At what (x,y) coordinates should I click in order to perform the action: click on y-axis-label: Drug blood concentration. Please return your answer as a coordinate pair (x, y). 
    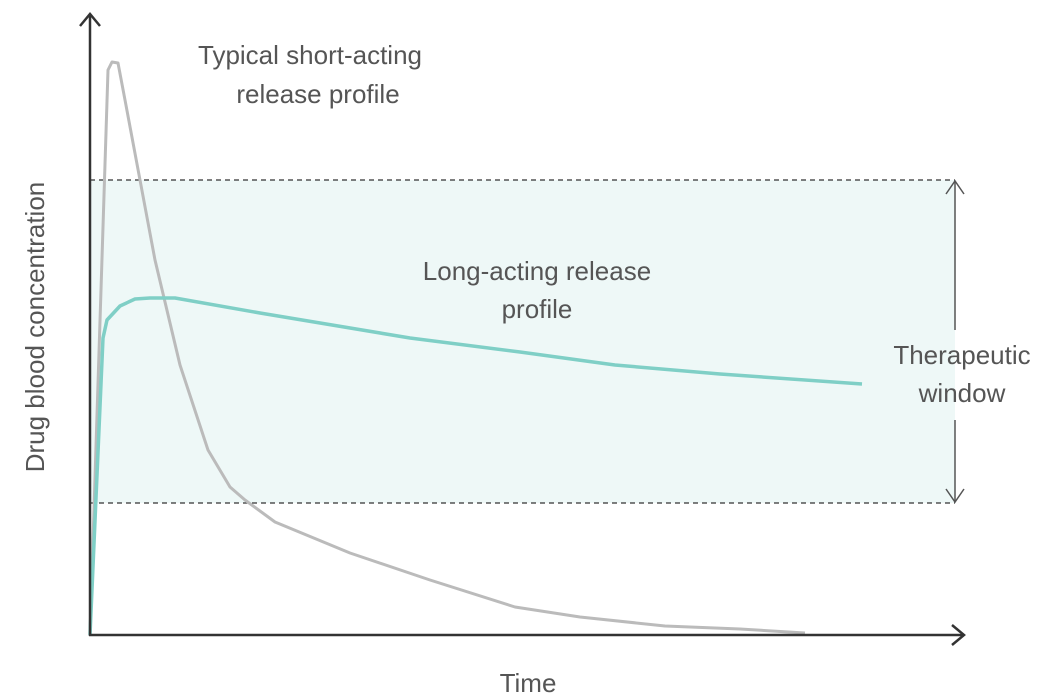
    Looking at the image, I should click on (35, 327).